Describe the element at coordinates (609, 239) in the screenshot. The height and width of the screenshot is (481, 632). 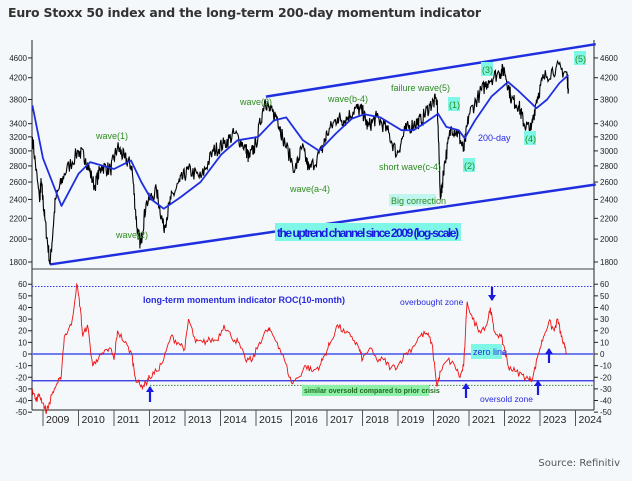
I see `y-tick-label-right: 2000` at that location.